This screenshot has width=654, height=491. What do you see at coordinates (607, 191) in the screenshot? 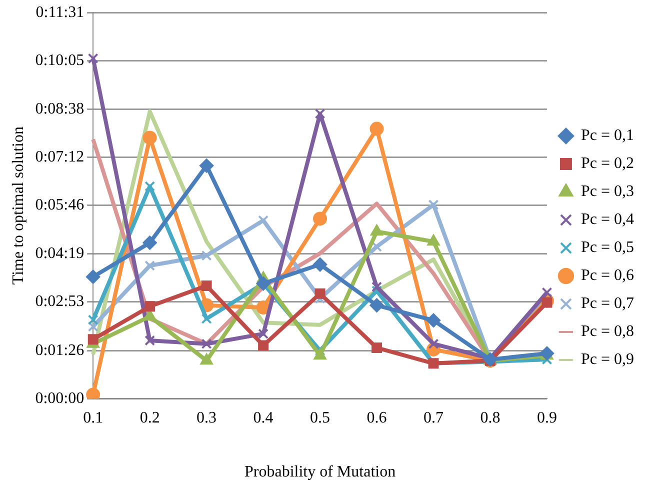
I see `legend-label: Pc = 0,3` at bounding box center [607, 191].